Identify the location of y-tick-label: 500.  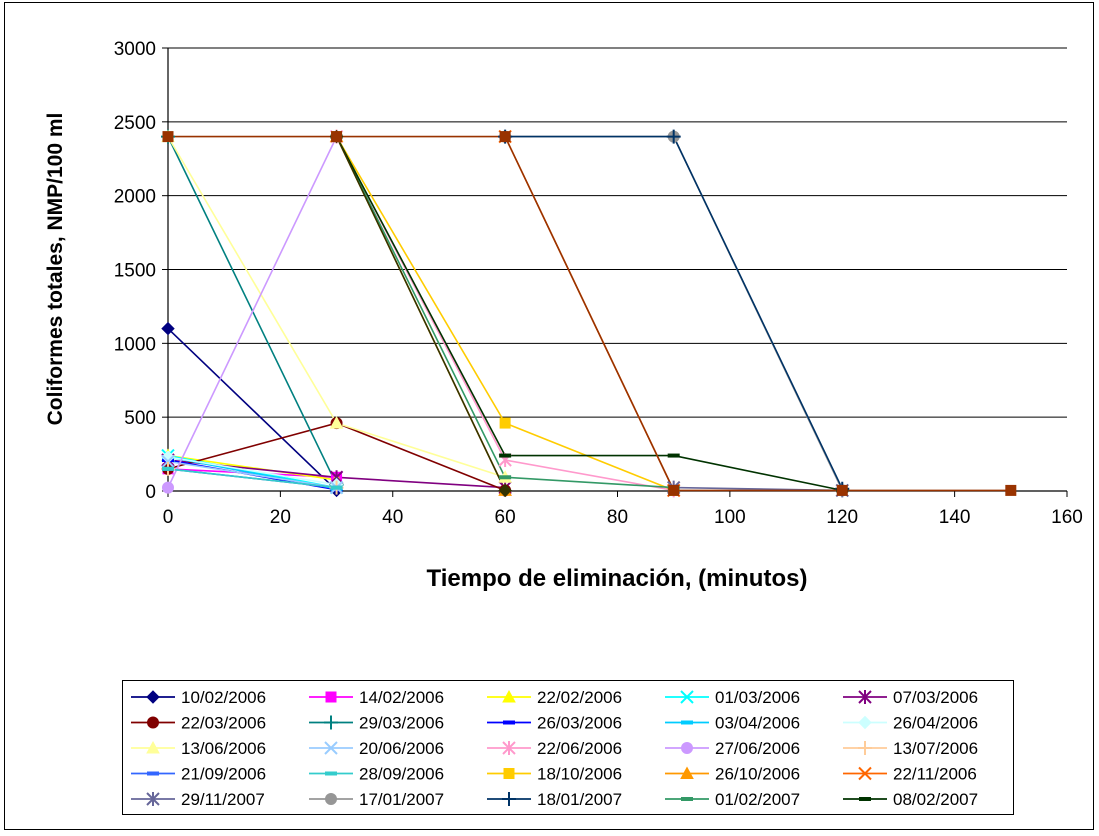
(140, 418).